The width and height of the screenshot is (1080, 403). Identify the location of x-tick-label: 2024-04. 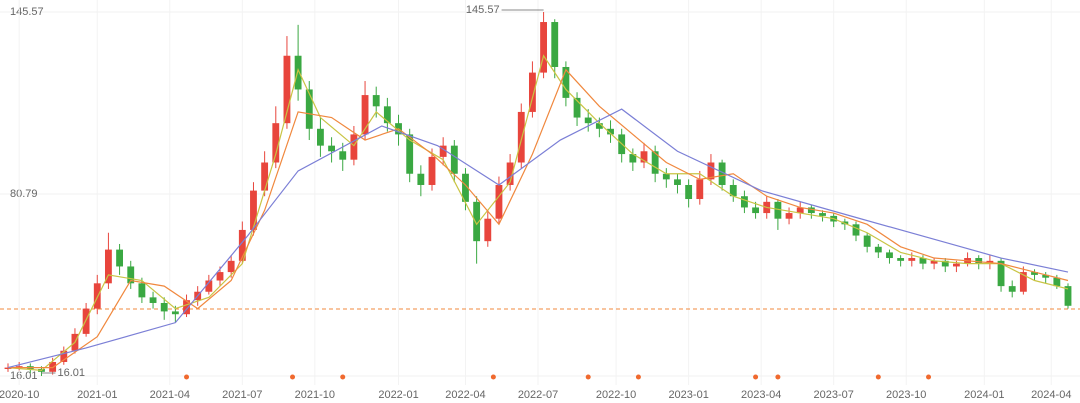
(1051, 395).